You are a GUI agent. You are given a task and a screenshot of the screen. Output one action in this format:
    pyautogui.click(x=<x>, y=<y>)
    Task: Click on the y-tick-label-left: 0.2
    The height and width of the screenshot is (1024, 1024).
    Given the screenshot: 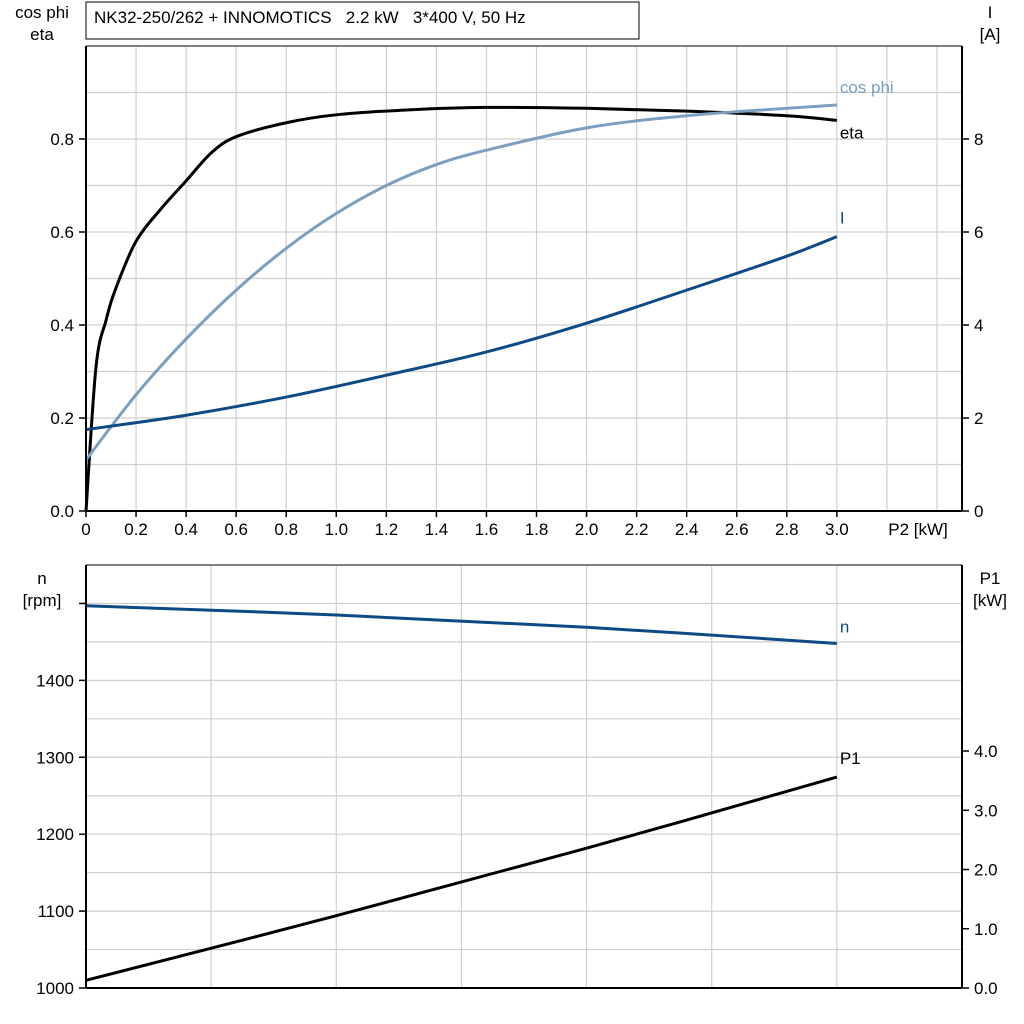 What is the action you would take?
    pyautogui.click(x=62, y=418)
    